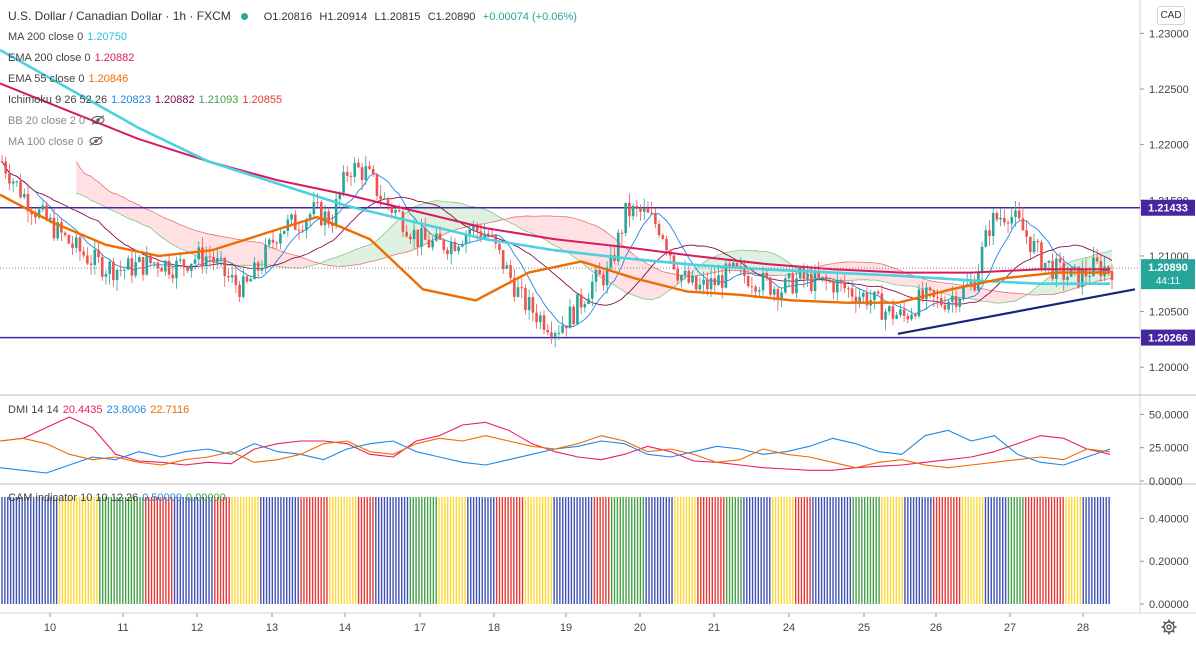 This screenshot has width=1196, height=645. I want to click on indicator-legend: EMA 55 close 0 1.20846, so click(68, 79).